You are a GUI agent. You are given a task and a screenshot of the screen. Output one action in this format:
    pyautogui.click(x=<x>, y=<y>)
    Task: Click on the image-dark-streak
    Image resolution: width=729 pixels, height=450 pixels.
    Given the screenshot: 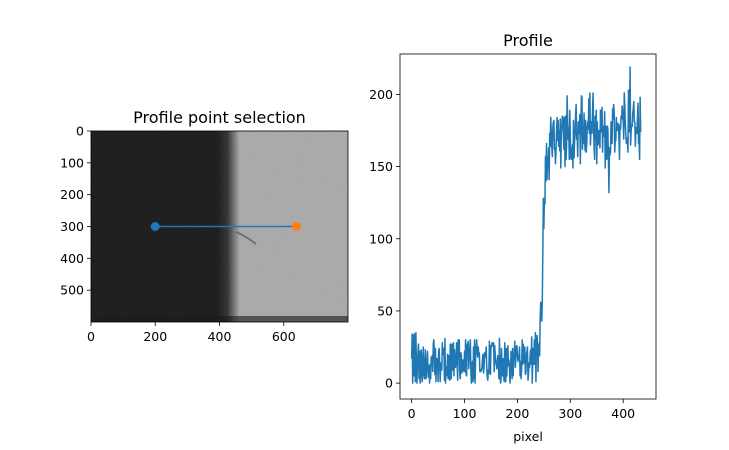 What is the action you would take?
    pyautogui.click(x=246, y=238)
    